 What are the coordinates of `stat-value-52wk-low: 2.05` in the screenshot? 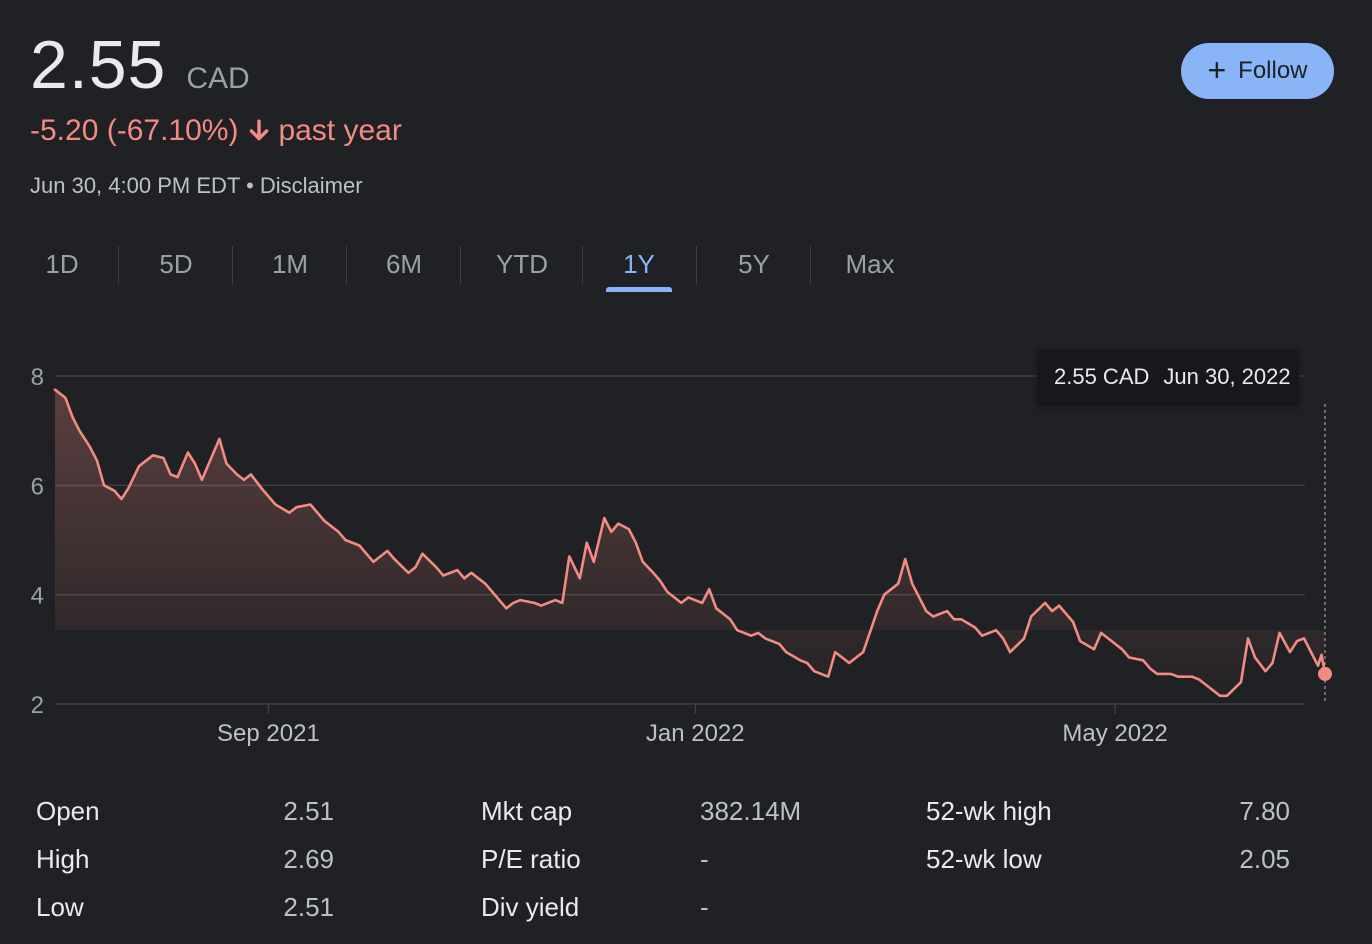 It's located at (1264, 859).